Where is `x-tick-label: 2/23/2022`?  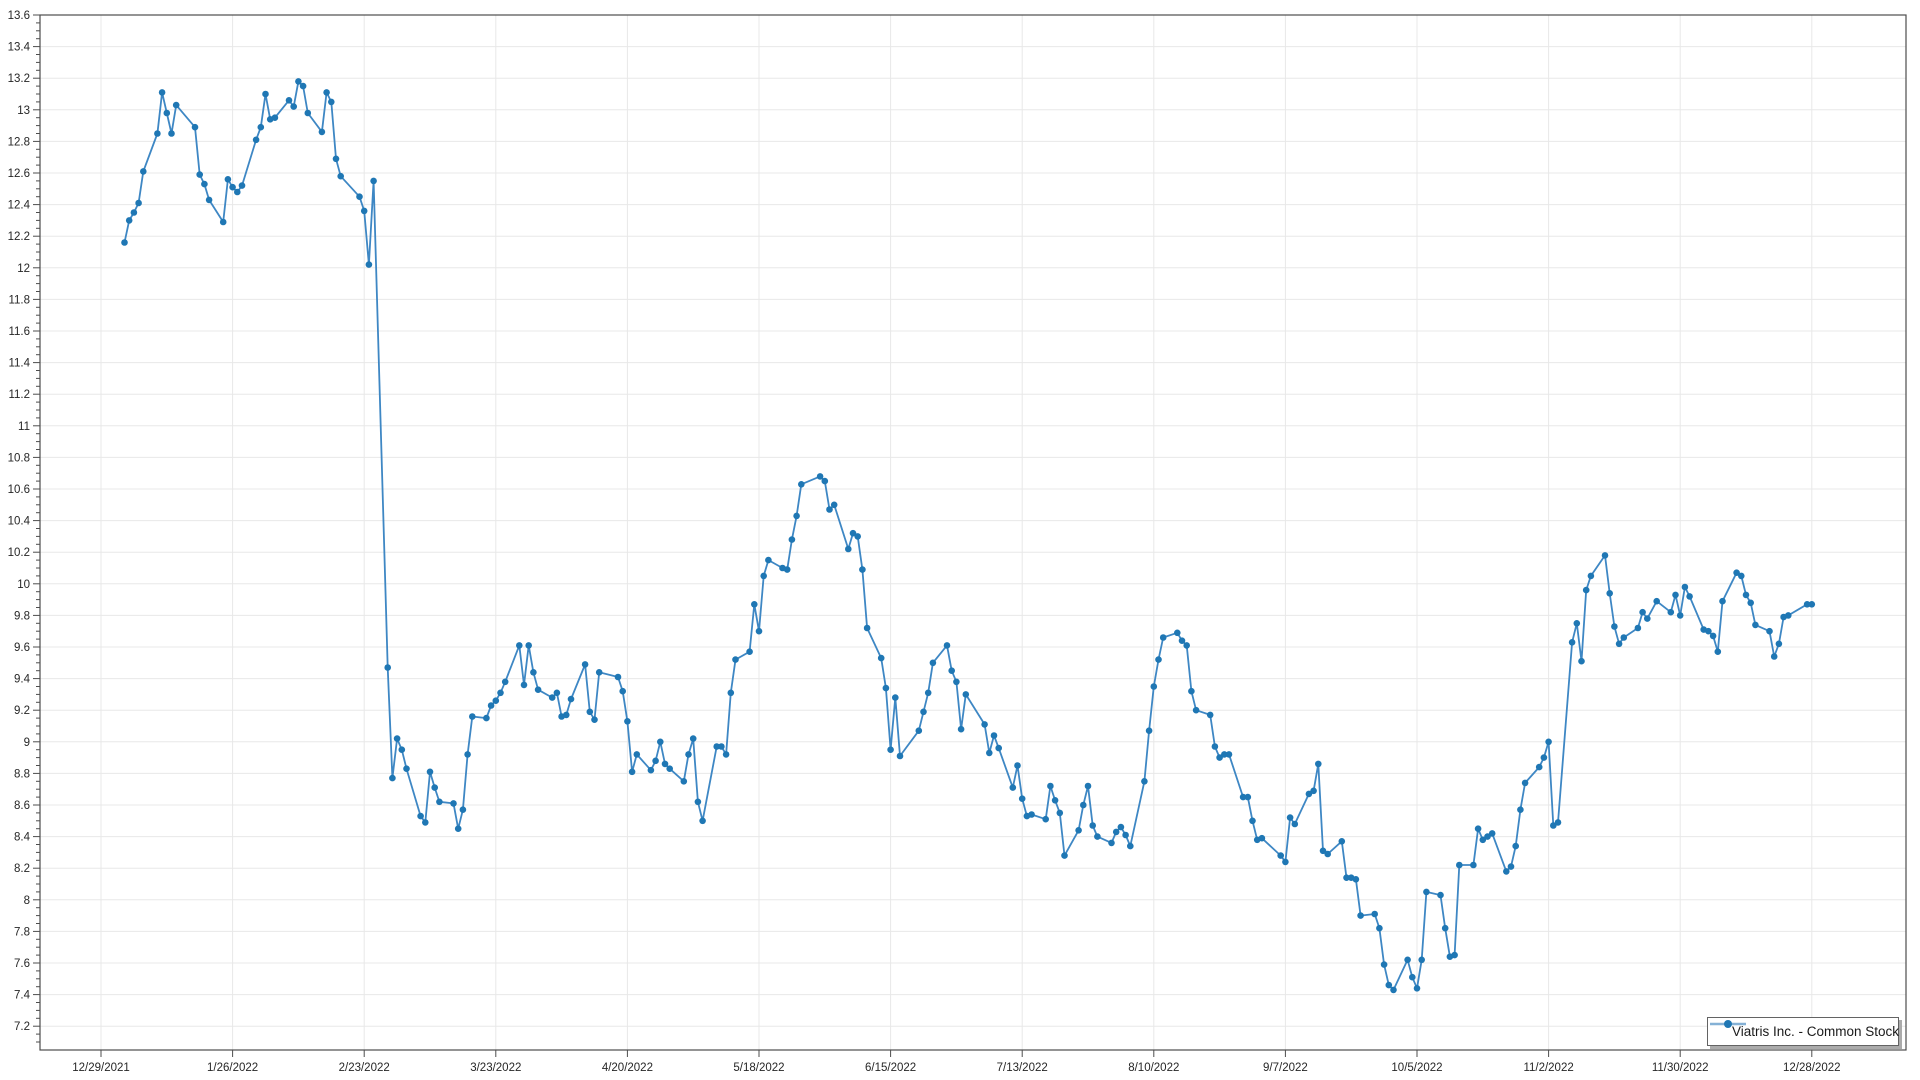 x-tick-label: 2/23/2022 is located at coordinates (364, 1068).